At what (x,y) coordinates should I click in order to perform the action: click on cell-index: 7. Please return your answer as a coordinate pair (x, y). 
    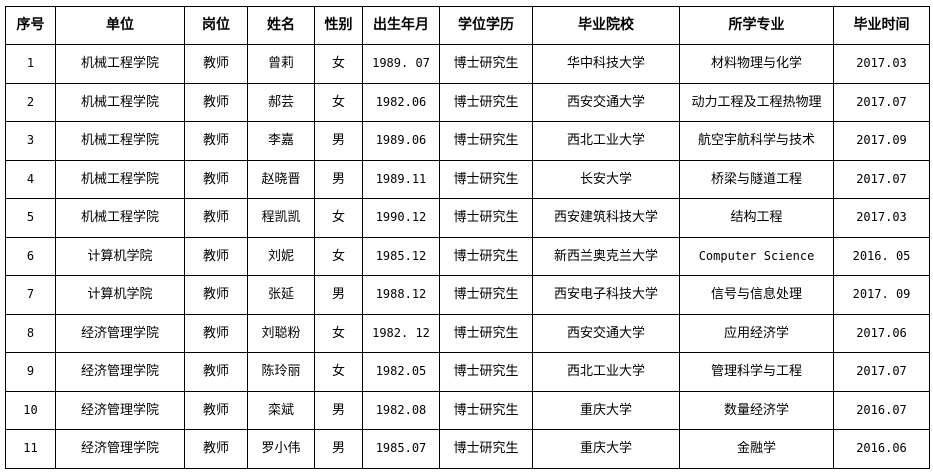
    Looking at the image, I should click on (30, 295).